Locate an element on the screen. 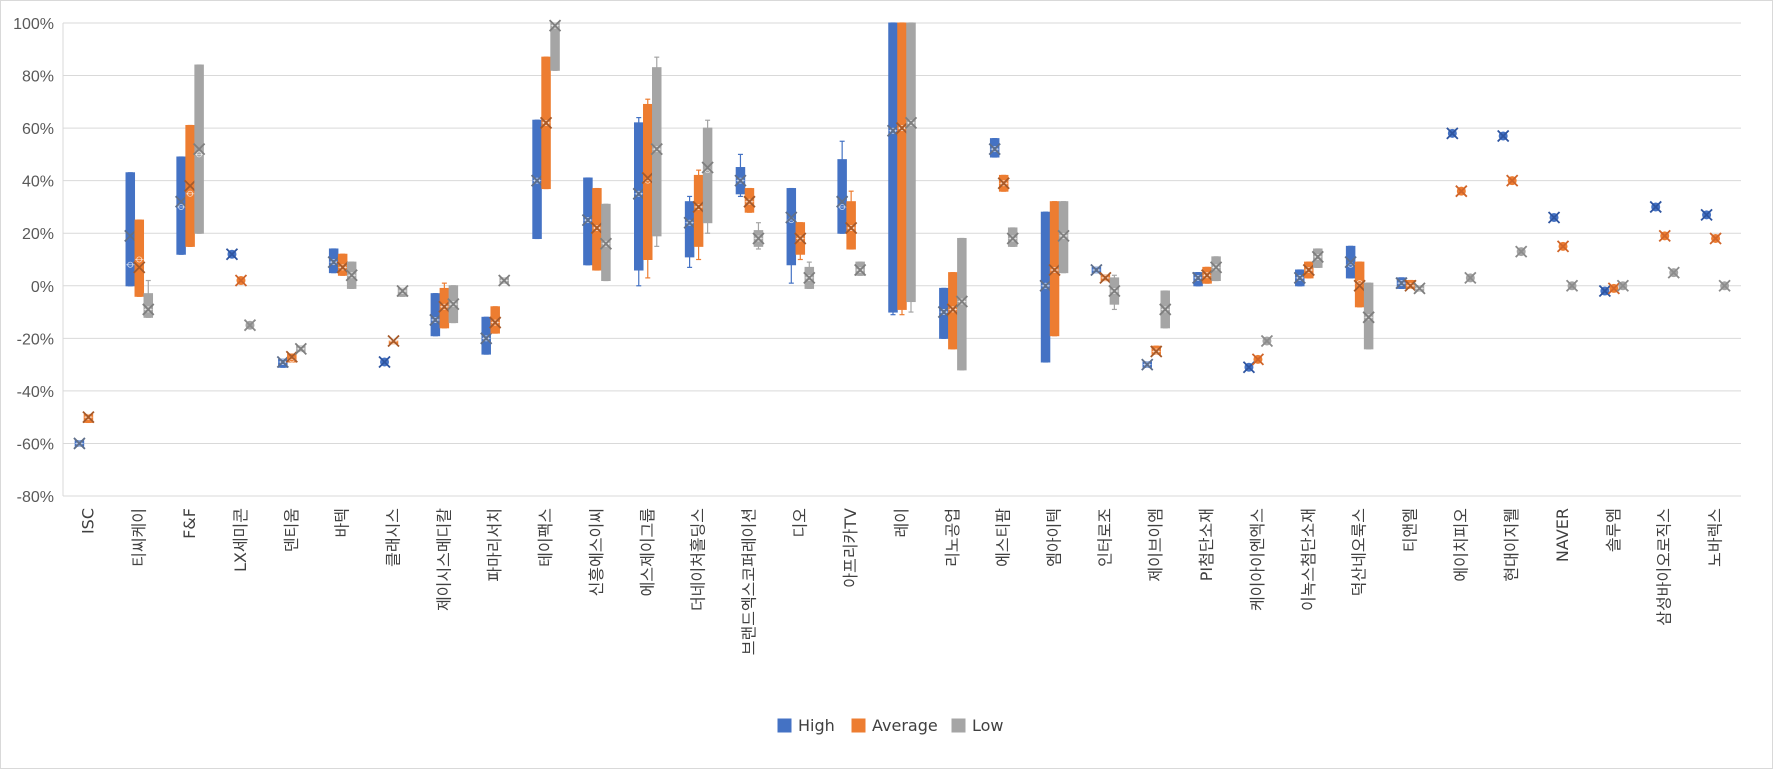 This screenshot has width=1773, height=770. x-tick-label: 에이치피오 is located at coordinates (1460, 545).